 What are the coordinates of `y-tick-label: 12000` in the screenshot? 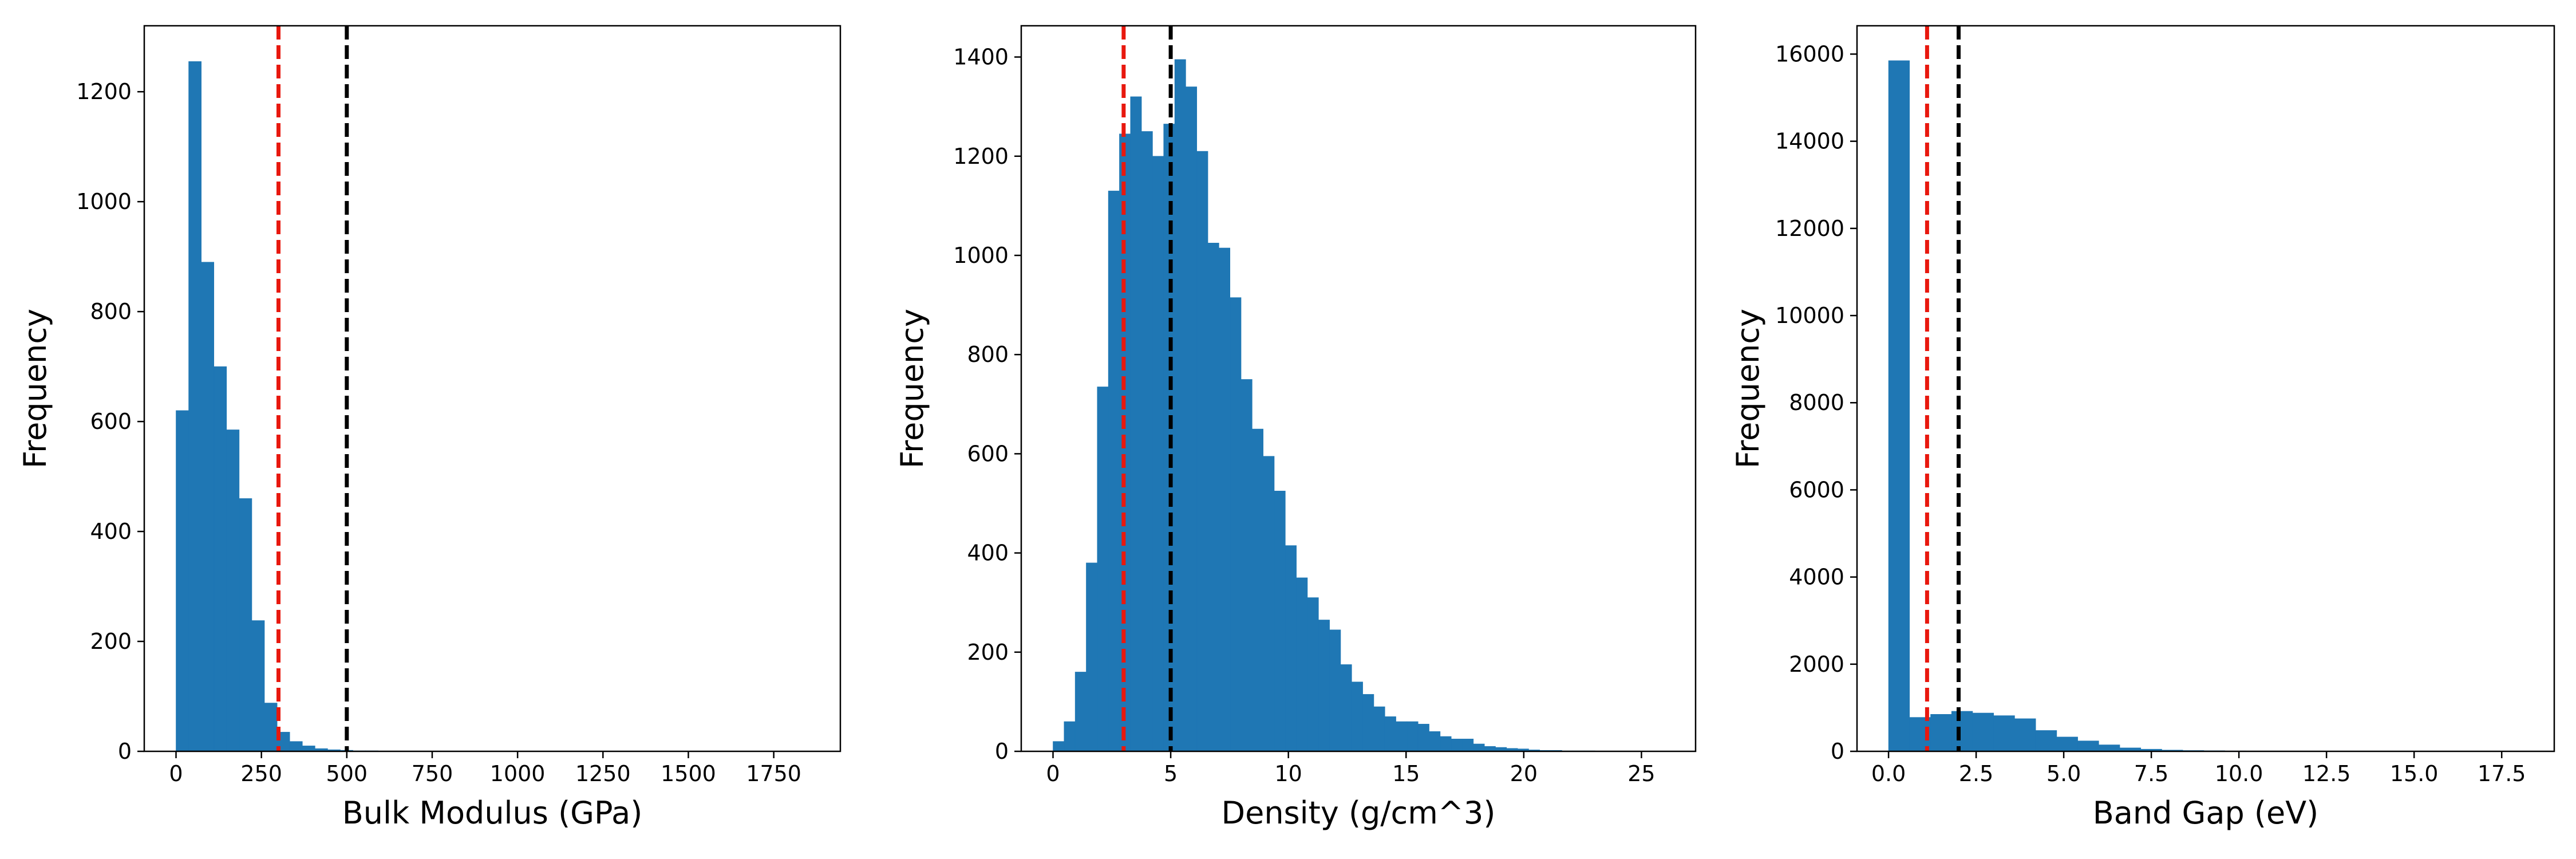 It's located at (1809, 228).